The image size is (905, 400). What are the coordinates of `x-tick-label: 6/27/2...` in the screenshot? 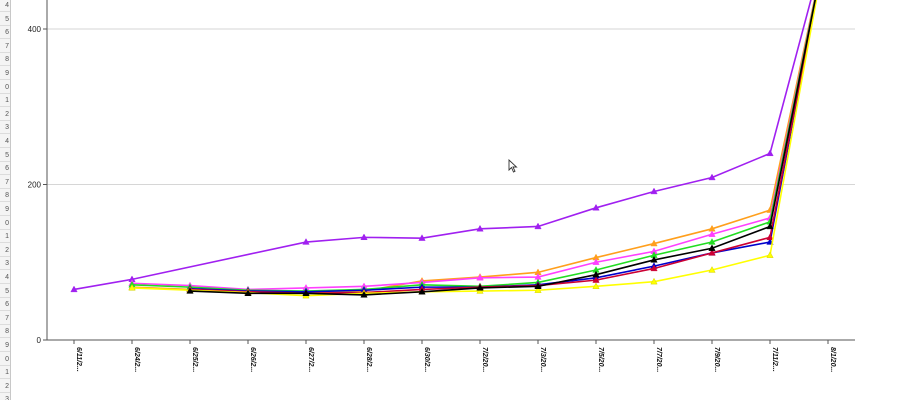 It's located at (310, 359).